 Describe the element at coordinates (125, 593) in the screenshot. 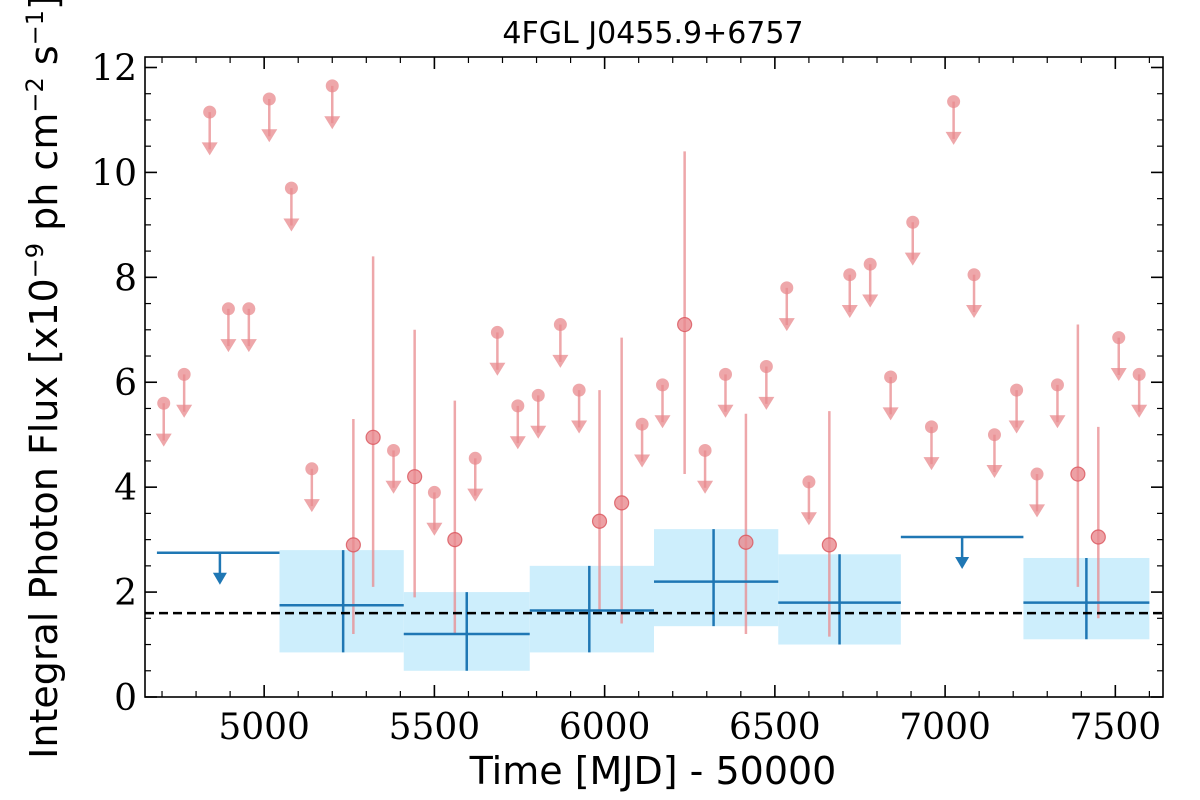

I see `y-tick-label-1: 2` at that location.